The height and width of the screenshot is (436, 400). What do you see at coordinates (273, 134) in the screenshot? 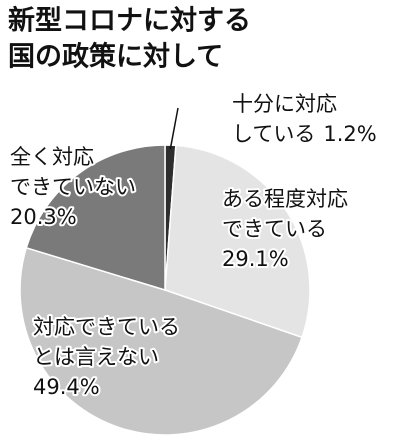
I see `category-label: している` at bounding box center [273, 134].